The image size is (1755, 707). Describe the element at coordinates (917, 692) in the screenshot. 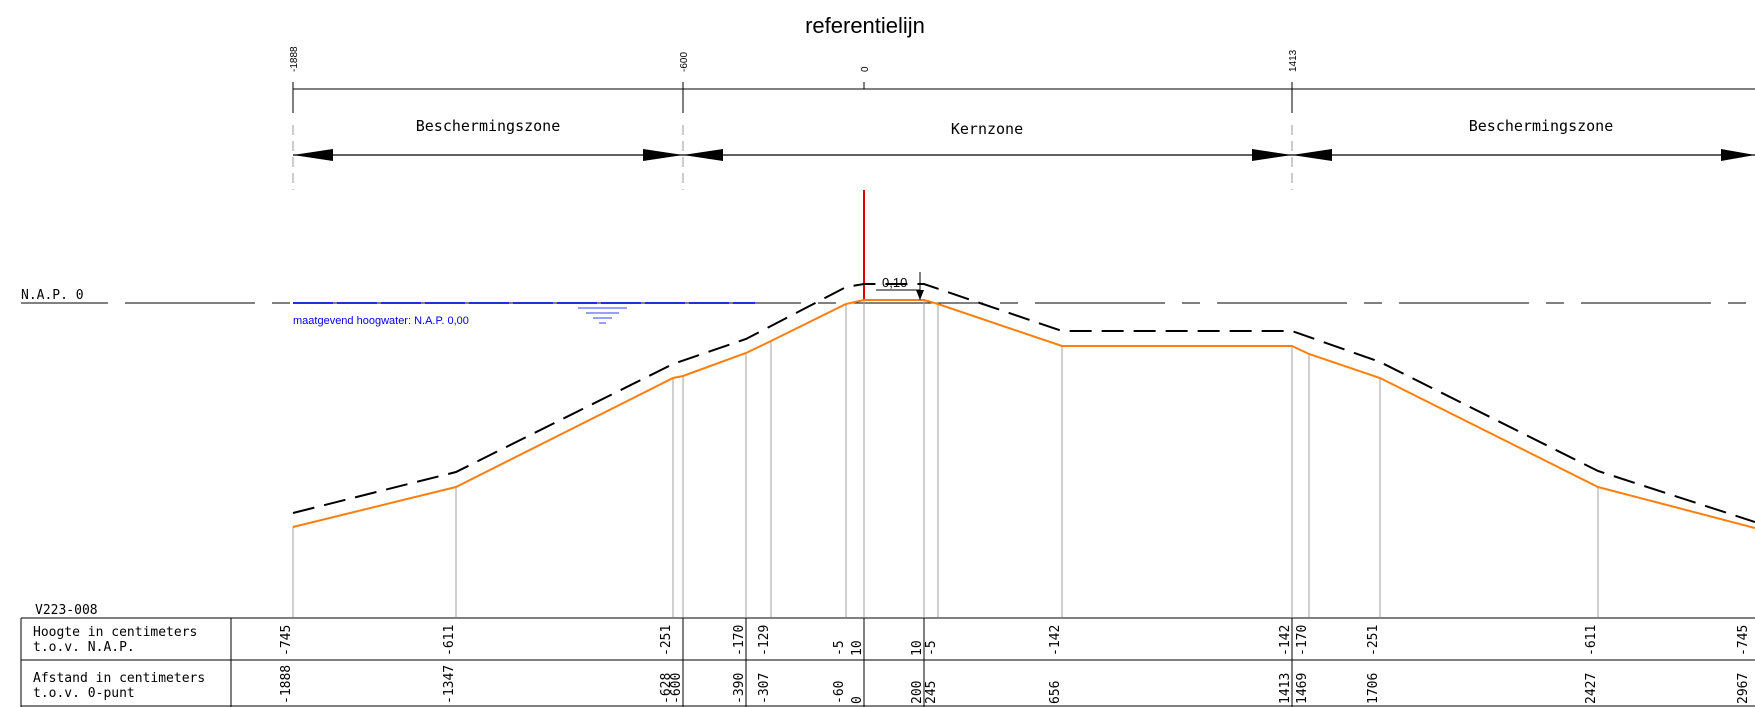

I see `table-cell: 200` at that location.